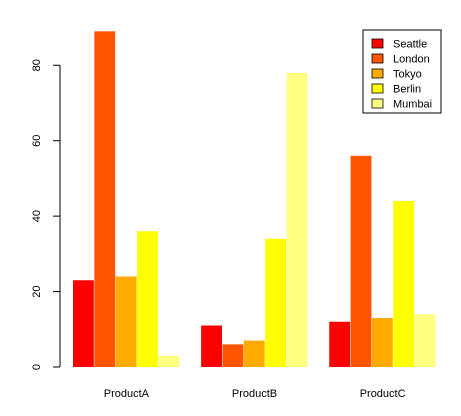 The height and width of the screenshot is (416, 461). What do you see at coordinates (37, 367) in the screenshot?
I see `y-tick-label: 0` at bounding box center [37, 367].